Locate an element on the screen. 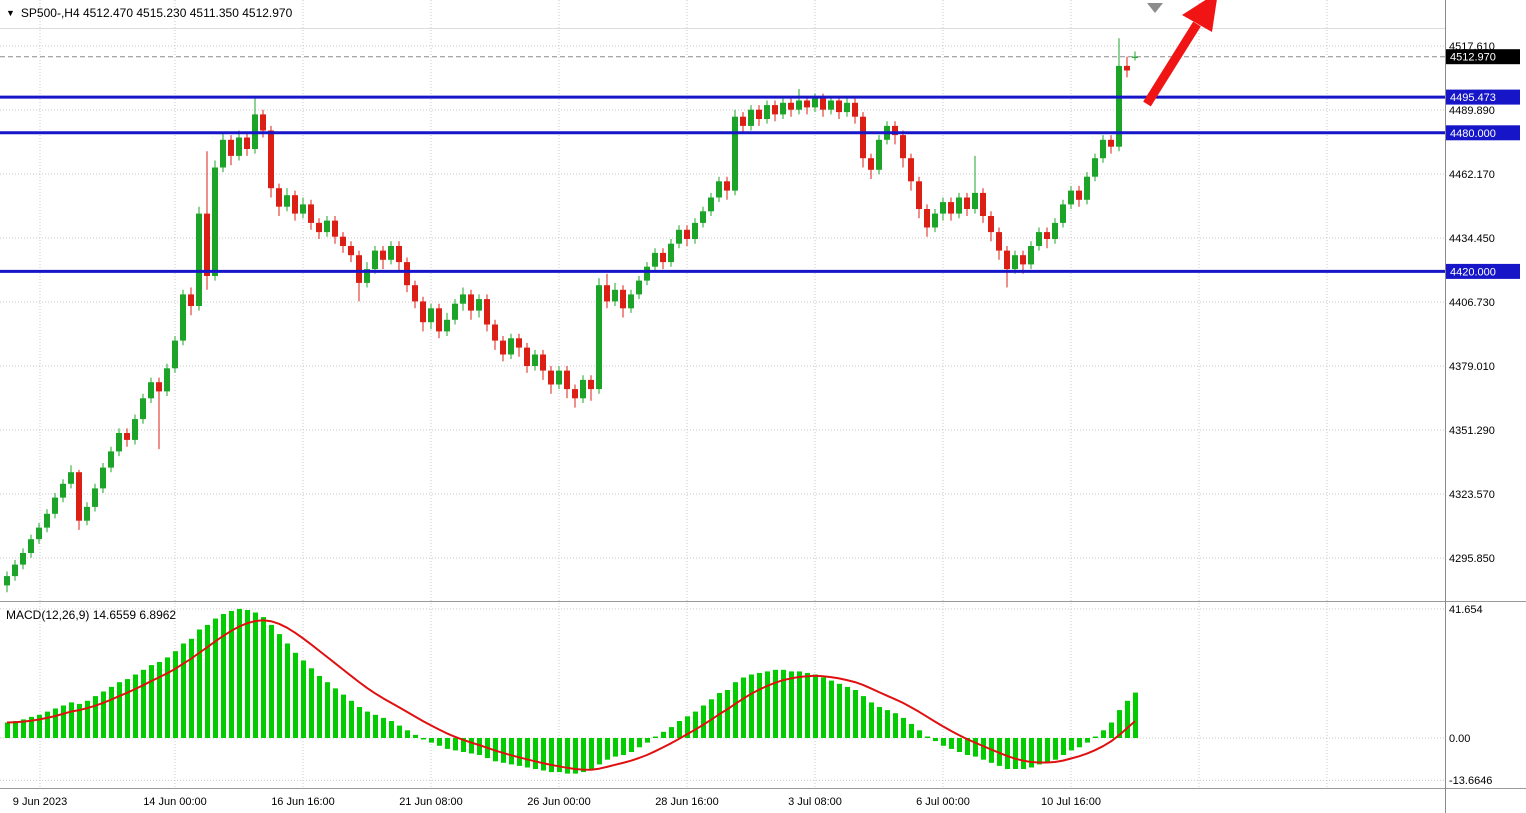 Image resolution: width=1526 pixels, height=813 pixels. time-axis-label: 28 Jun 16:00 is located at coordinates (687, 802).